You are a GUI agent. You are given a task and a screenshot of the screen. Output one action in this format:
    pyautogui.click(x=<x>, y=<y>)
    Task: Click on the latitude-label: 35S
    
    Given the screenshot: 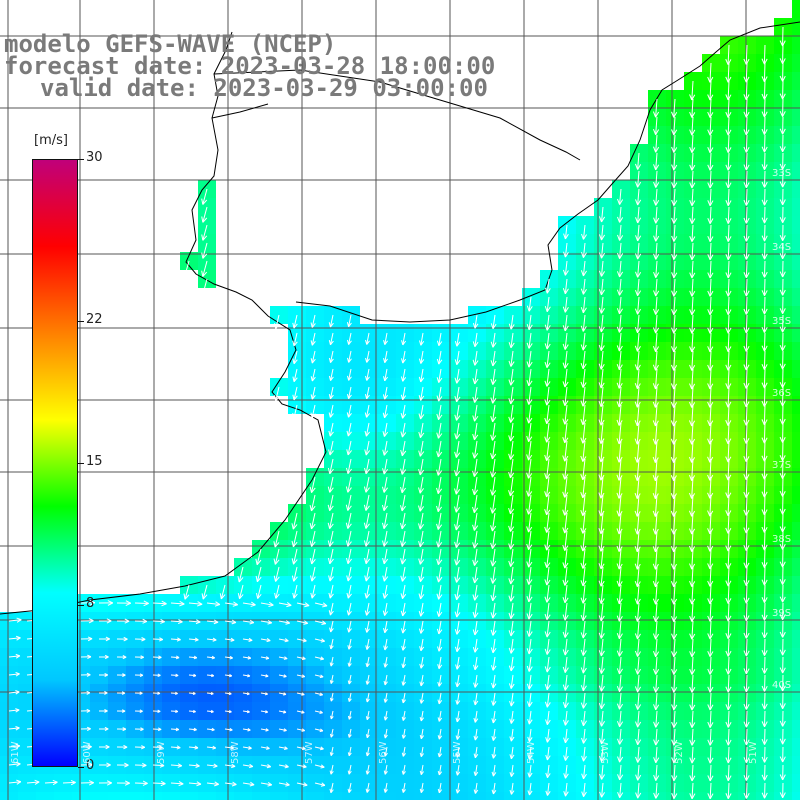 What is the action you would take?
    pyautogui.click(x=782, y=321)
    